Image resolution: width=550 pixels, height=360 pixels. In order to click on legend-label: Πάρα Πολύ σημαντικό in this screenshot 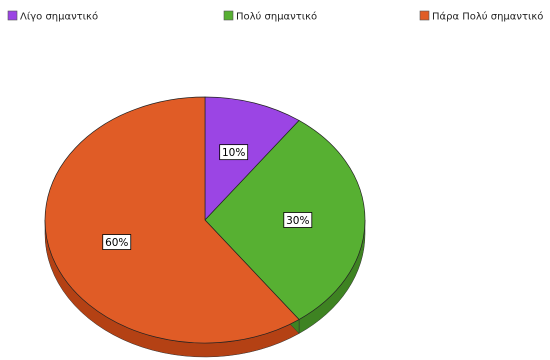, I will do `click(487, 17)`.